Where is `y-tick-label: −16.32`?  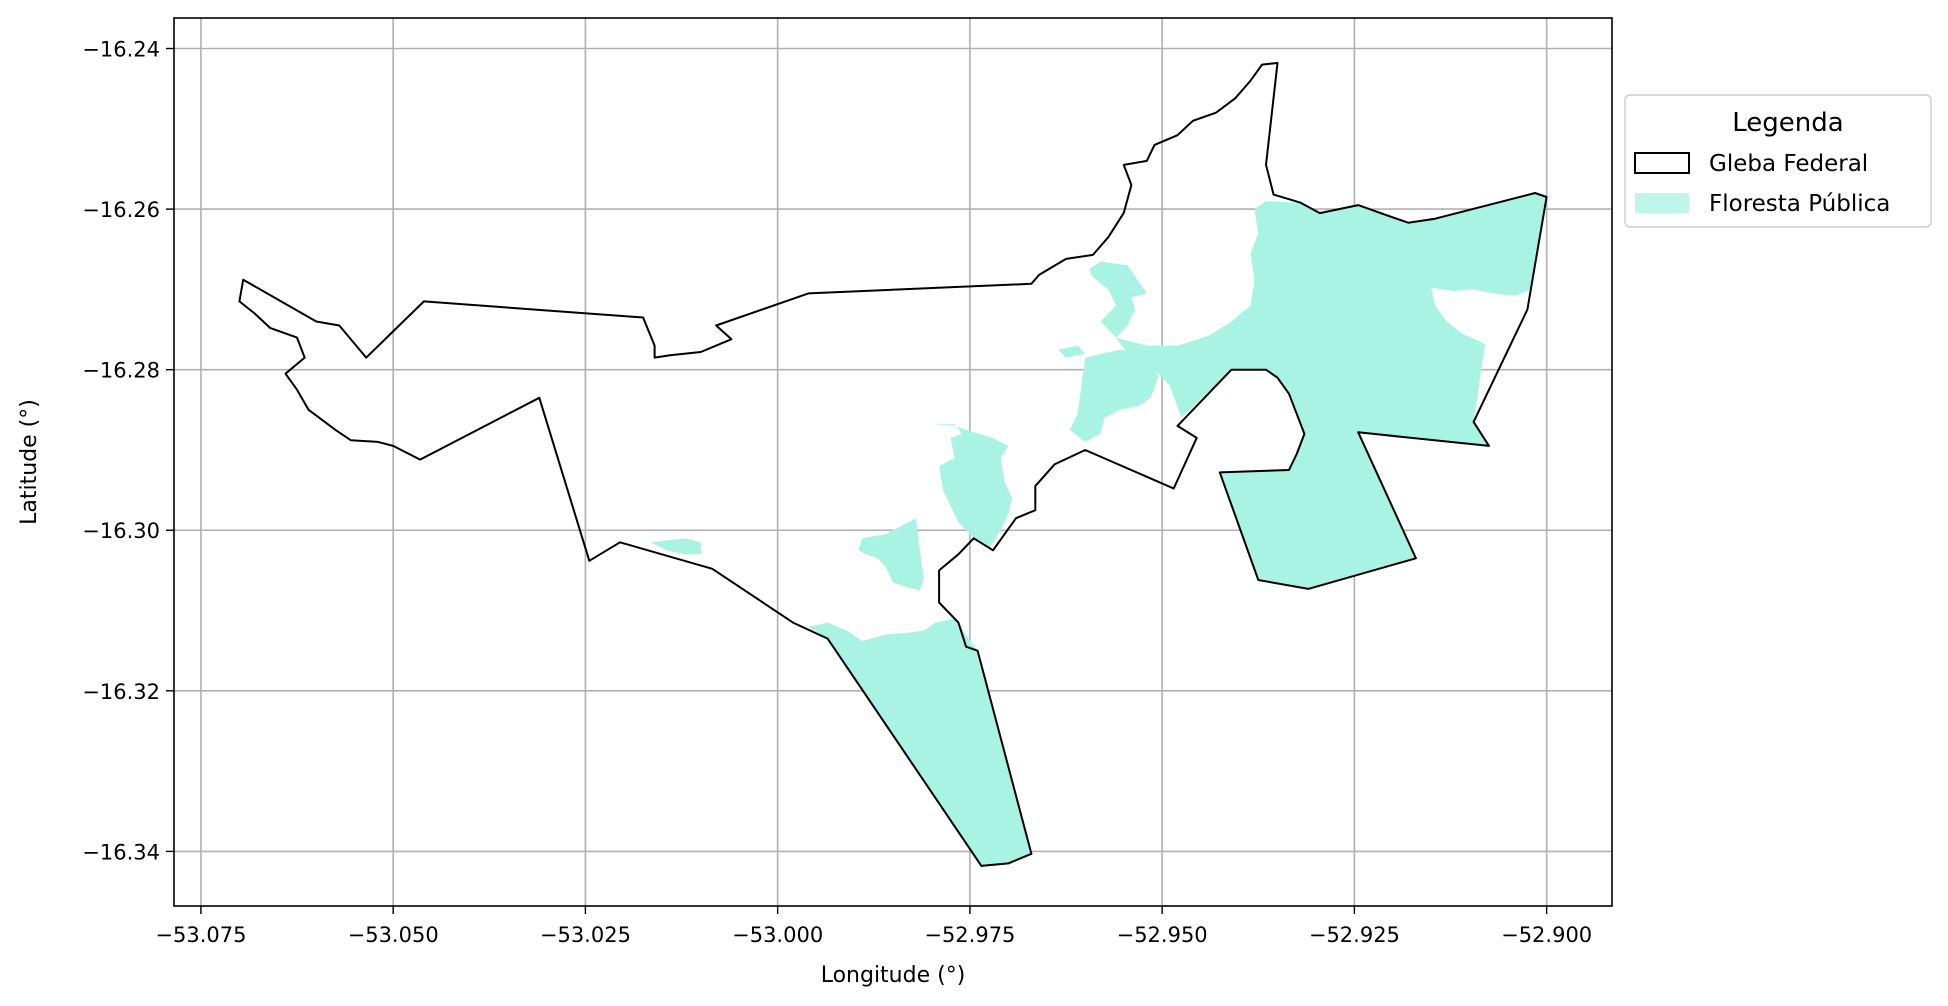 y-tick-label: −16.32 is located at coordinates (121, 692).